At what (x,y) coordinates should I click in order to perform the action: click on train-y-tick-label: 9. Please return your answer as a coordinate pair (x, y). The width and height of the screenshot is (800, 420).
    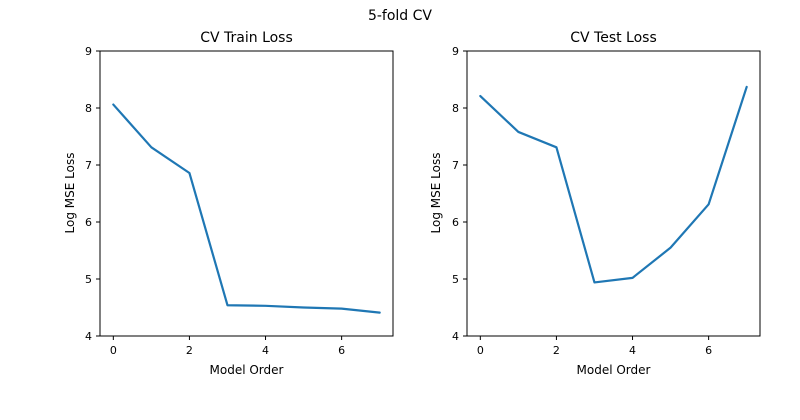
    Looking at the image, I should click on (88, 51).